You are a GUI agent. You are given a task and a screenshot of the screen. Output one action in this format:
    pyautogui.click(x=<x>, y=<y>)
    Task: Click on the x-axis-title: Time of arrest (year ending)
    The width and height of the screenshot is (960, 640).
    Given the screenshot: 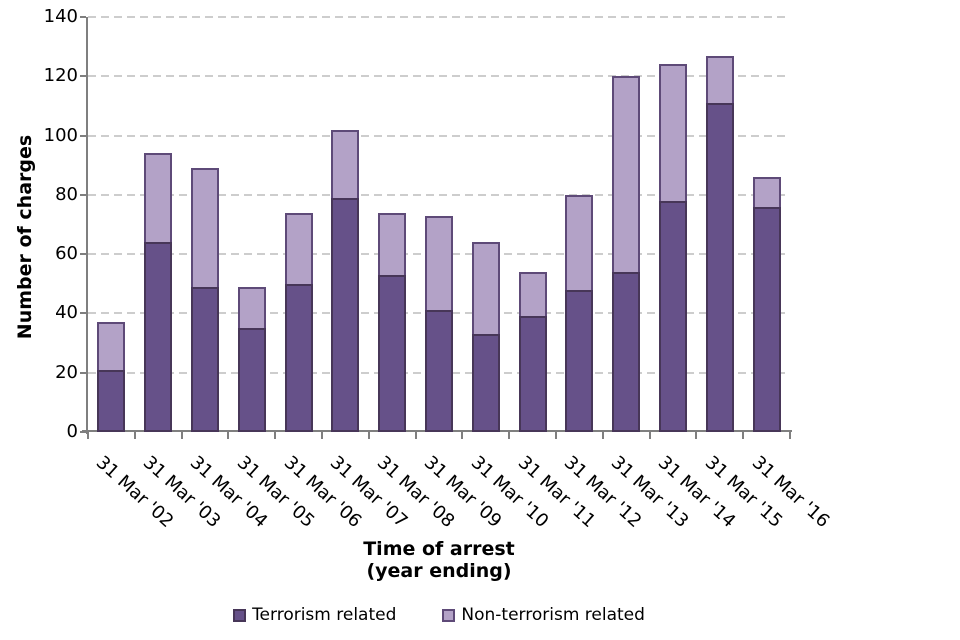 What is the action you would take?
    pyautogui.click(x=439, y=560)
    